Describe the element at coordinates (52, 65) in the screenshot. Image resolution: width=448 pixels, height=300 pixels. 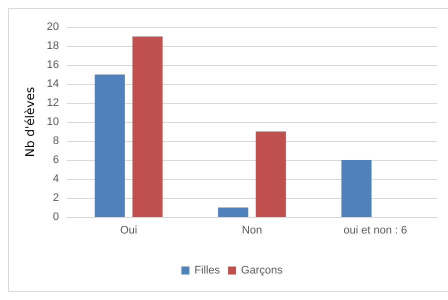
I see `y-tick-label: 16` at that location.